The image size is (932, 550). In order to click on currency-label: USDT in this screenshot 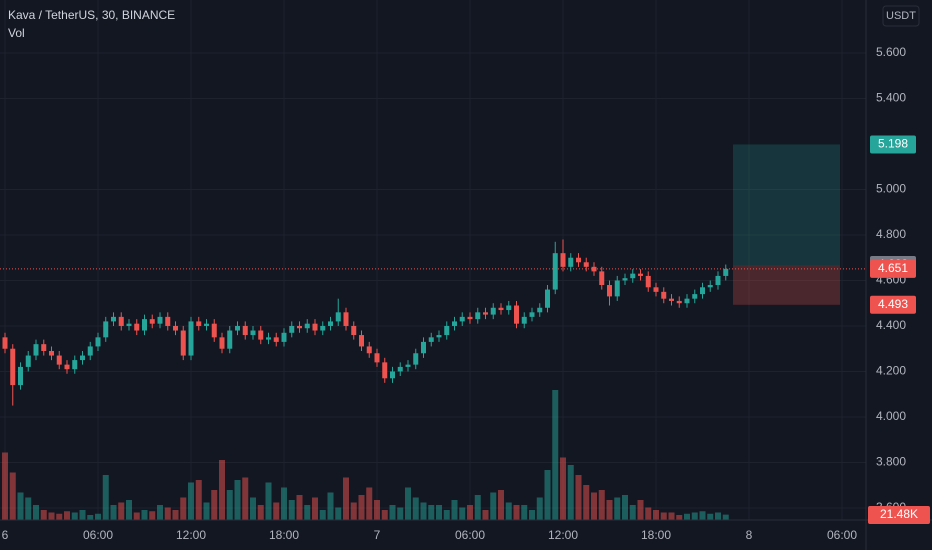, I will do `click(901, 16)`.